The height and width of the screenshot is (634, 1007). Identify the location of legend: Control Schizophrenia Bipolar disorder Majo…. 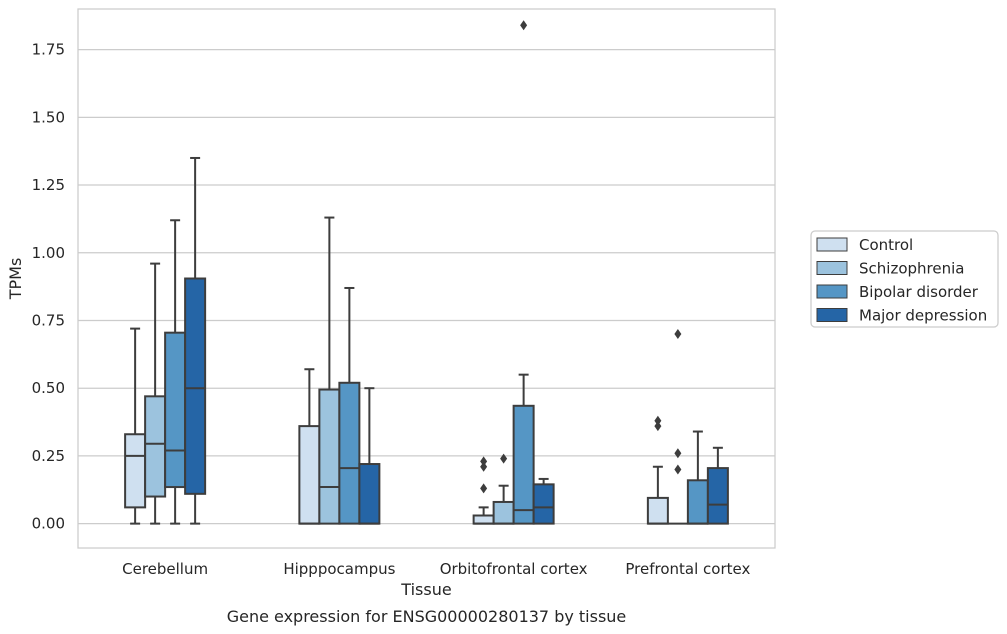
(904, 279).